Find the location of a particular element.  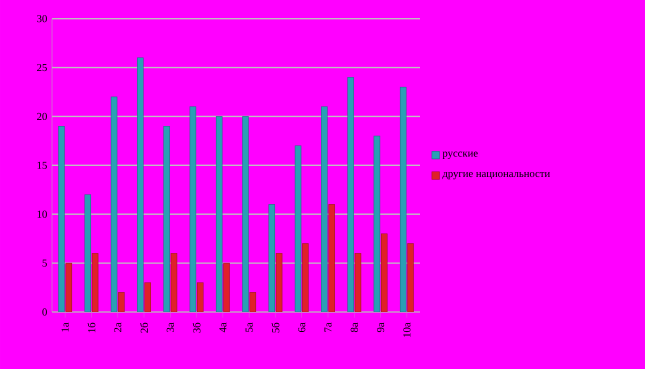

x-tick-label: 6а is located at coordinates (302, 327).